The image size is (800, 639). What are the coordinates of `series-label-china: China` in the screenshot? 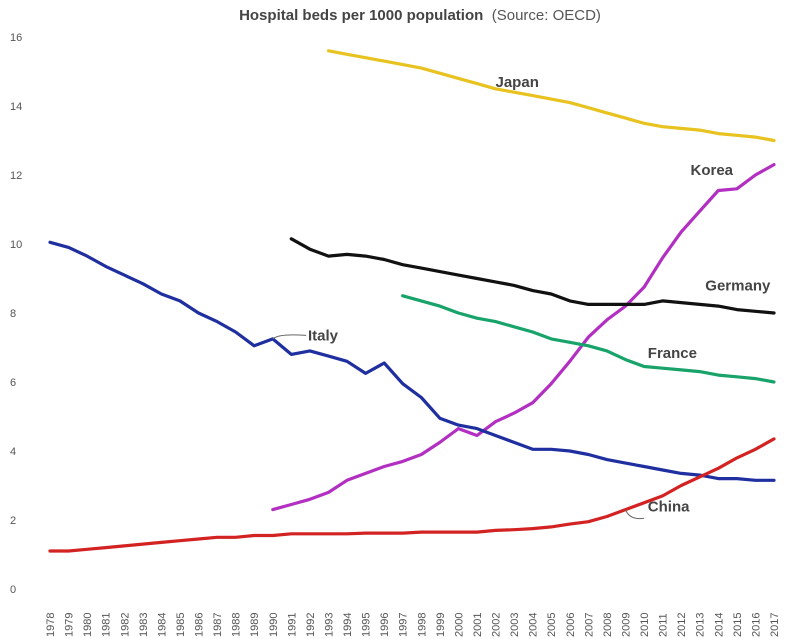 It's located at (669, 506).